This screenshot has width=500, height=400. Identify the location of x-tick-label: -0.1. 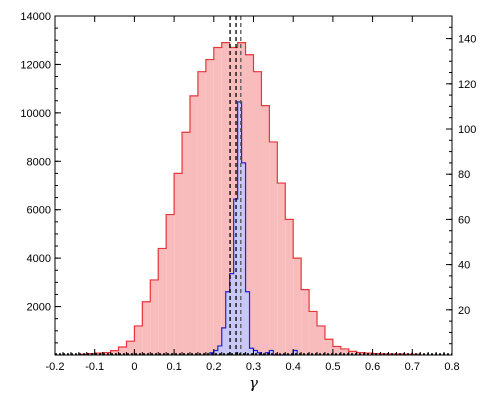
(94, 367).